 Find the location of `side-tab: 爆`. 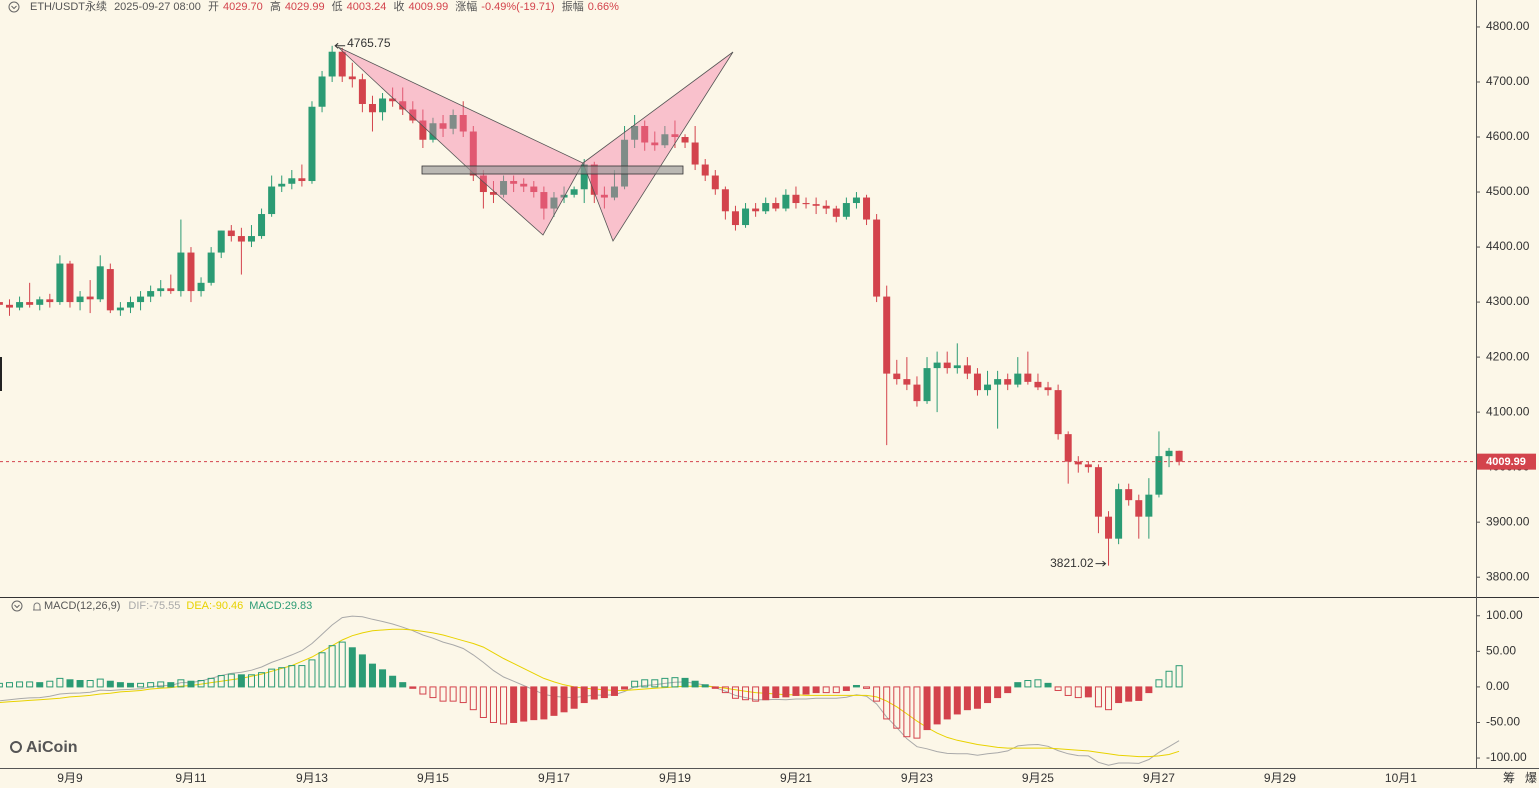

side-tab: 爆 is located at coordinates (1531, 778).